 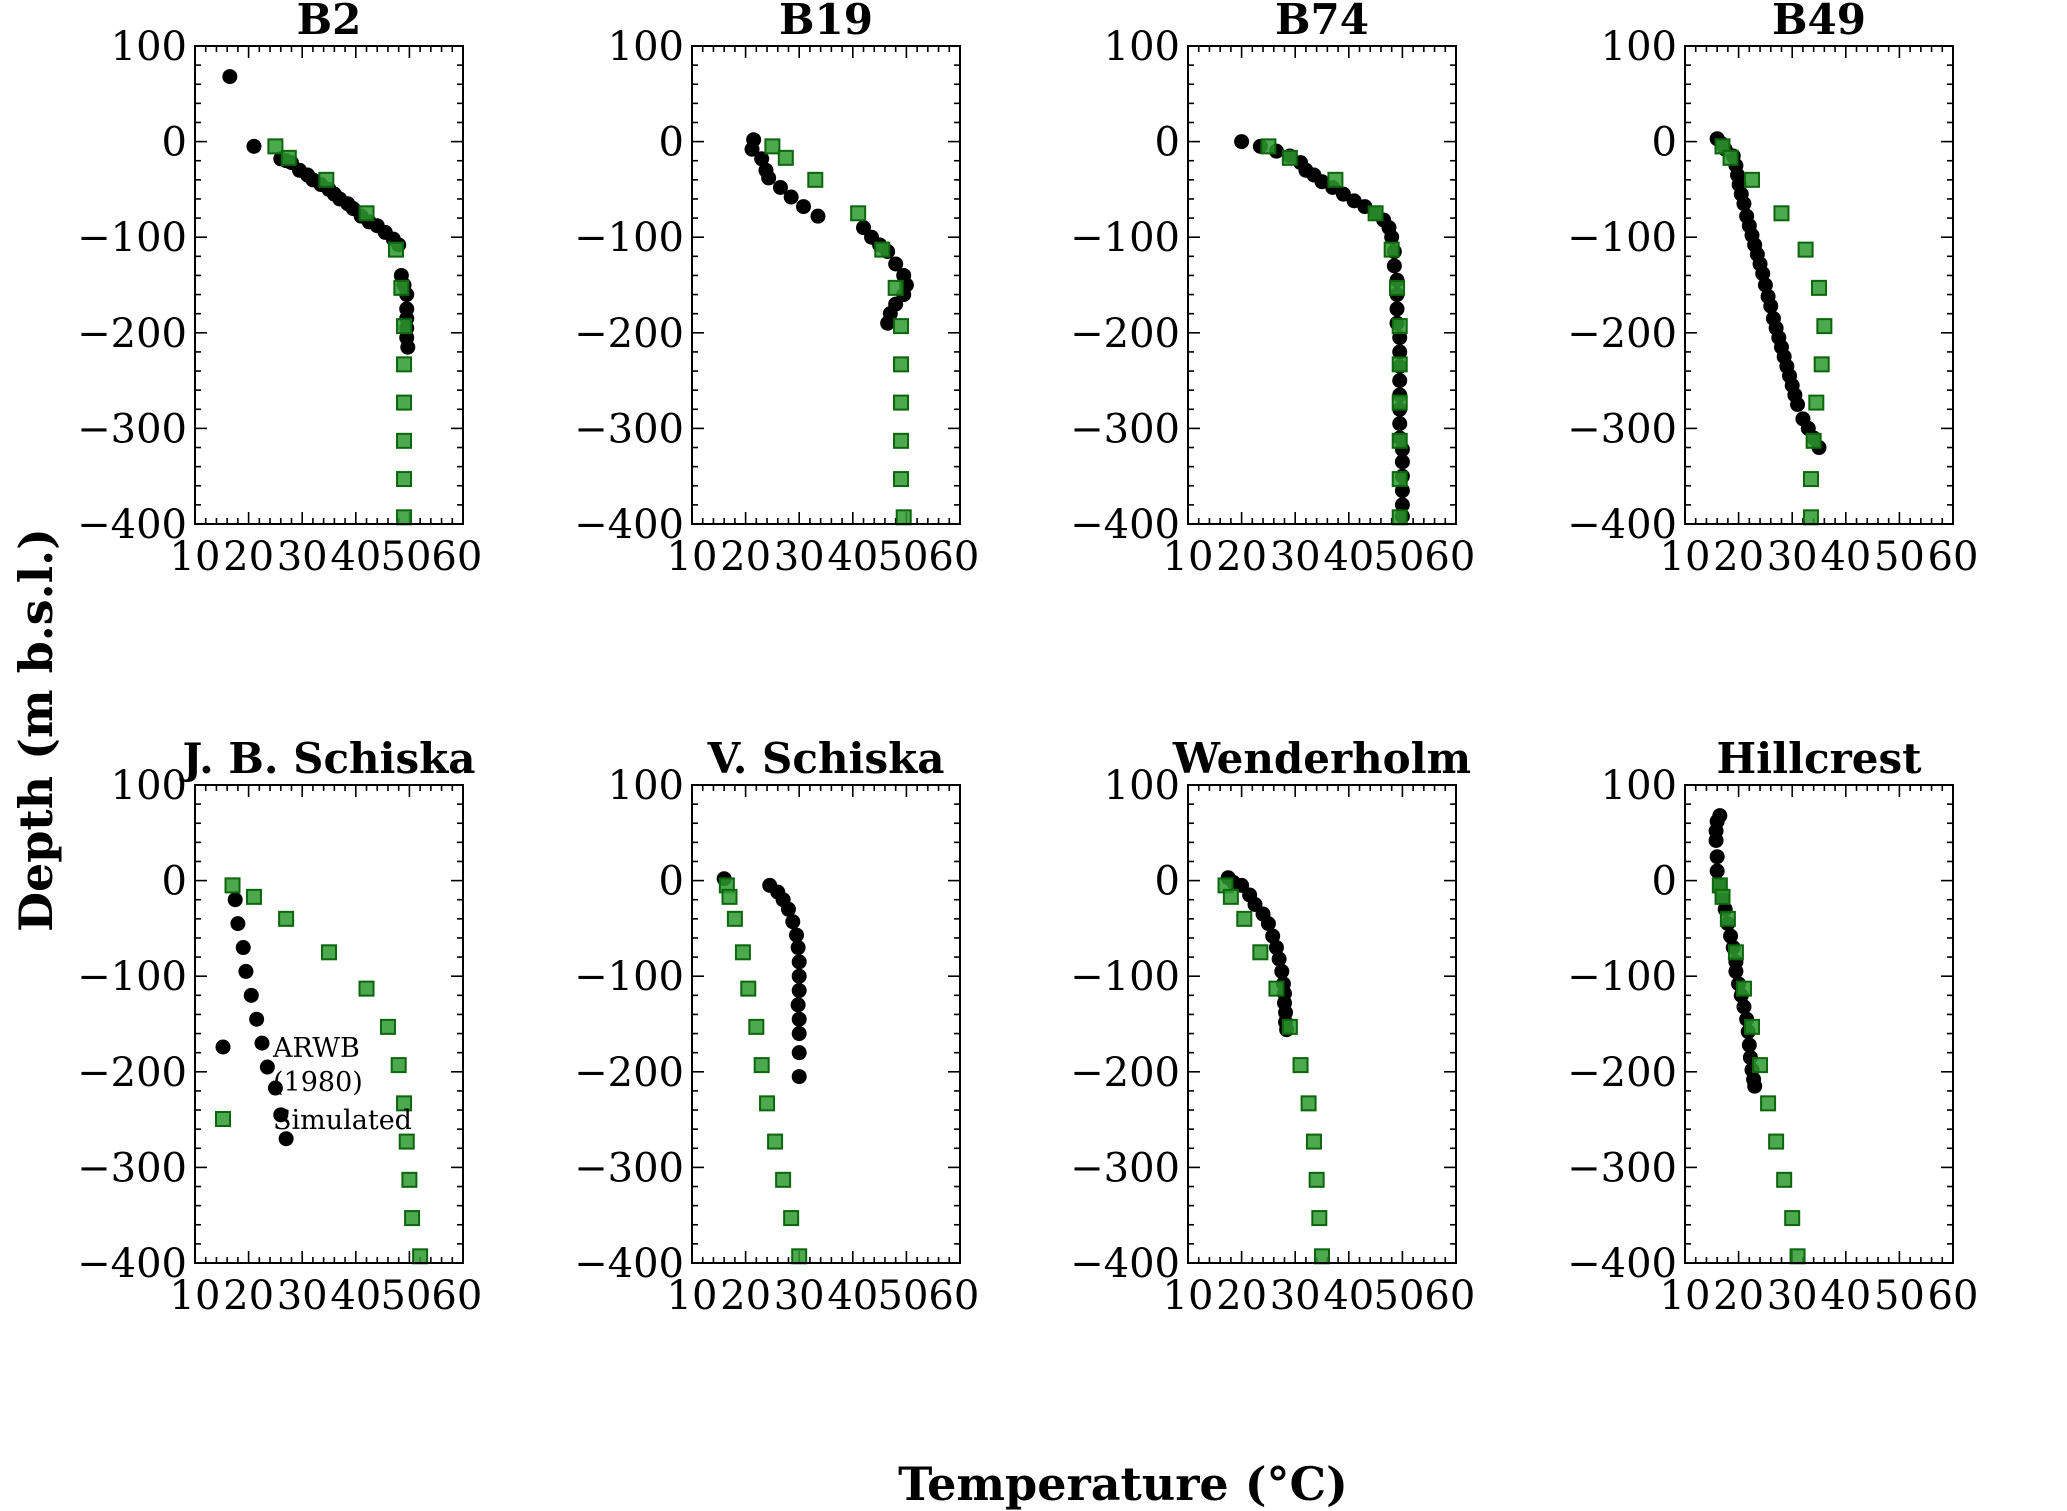 What do you see at coordinates (1819, 1024) in the screenshot?
I see `ticks` at bounding box center [1819, 1024].